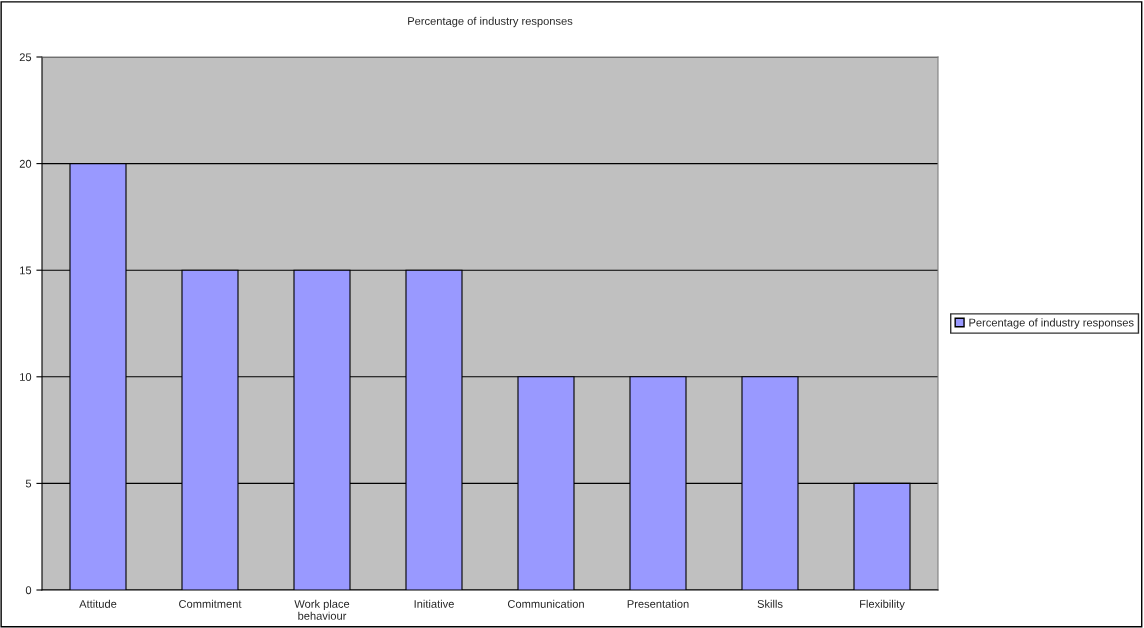  I want to click on x-tick-label: Initiative, so click(434, 603).